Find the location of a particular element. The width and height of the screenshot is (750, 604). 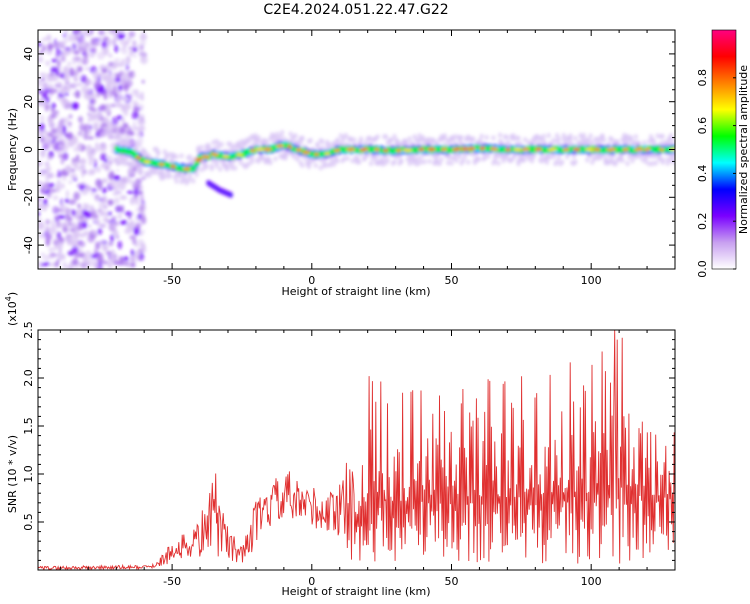

x-tick-label: 100 is located at coordinates (591, 280).